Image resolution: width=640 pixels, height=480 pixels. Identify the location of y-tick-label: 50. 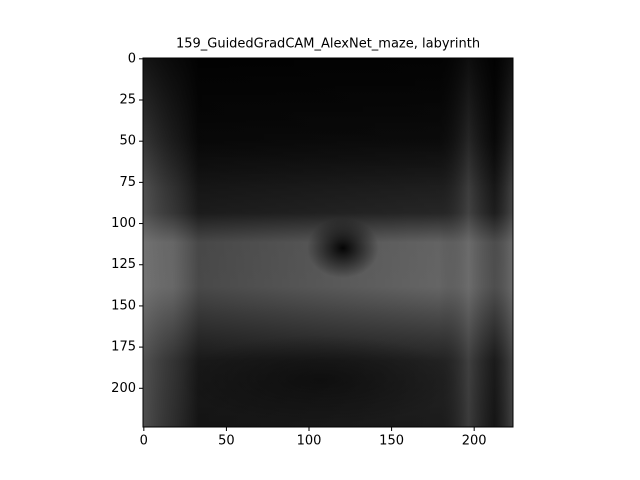
(127, 141).